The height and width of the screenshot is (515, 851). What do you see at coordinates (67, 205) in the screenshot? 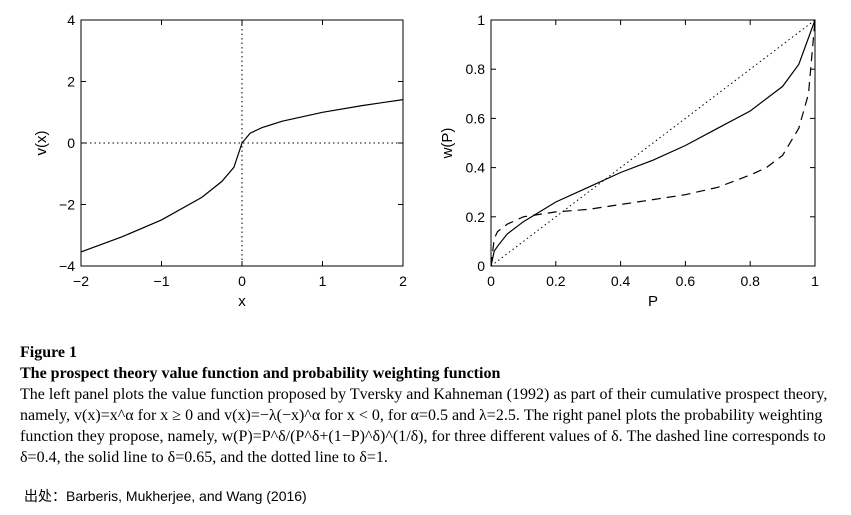
I see `y-tick-label: −2` at bounding box center [67, 205].